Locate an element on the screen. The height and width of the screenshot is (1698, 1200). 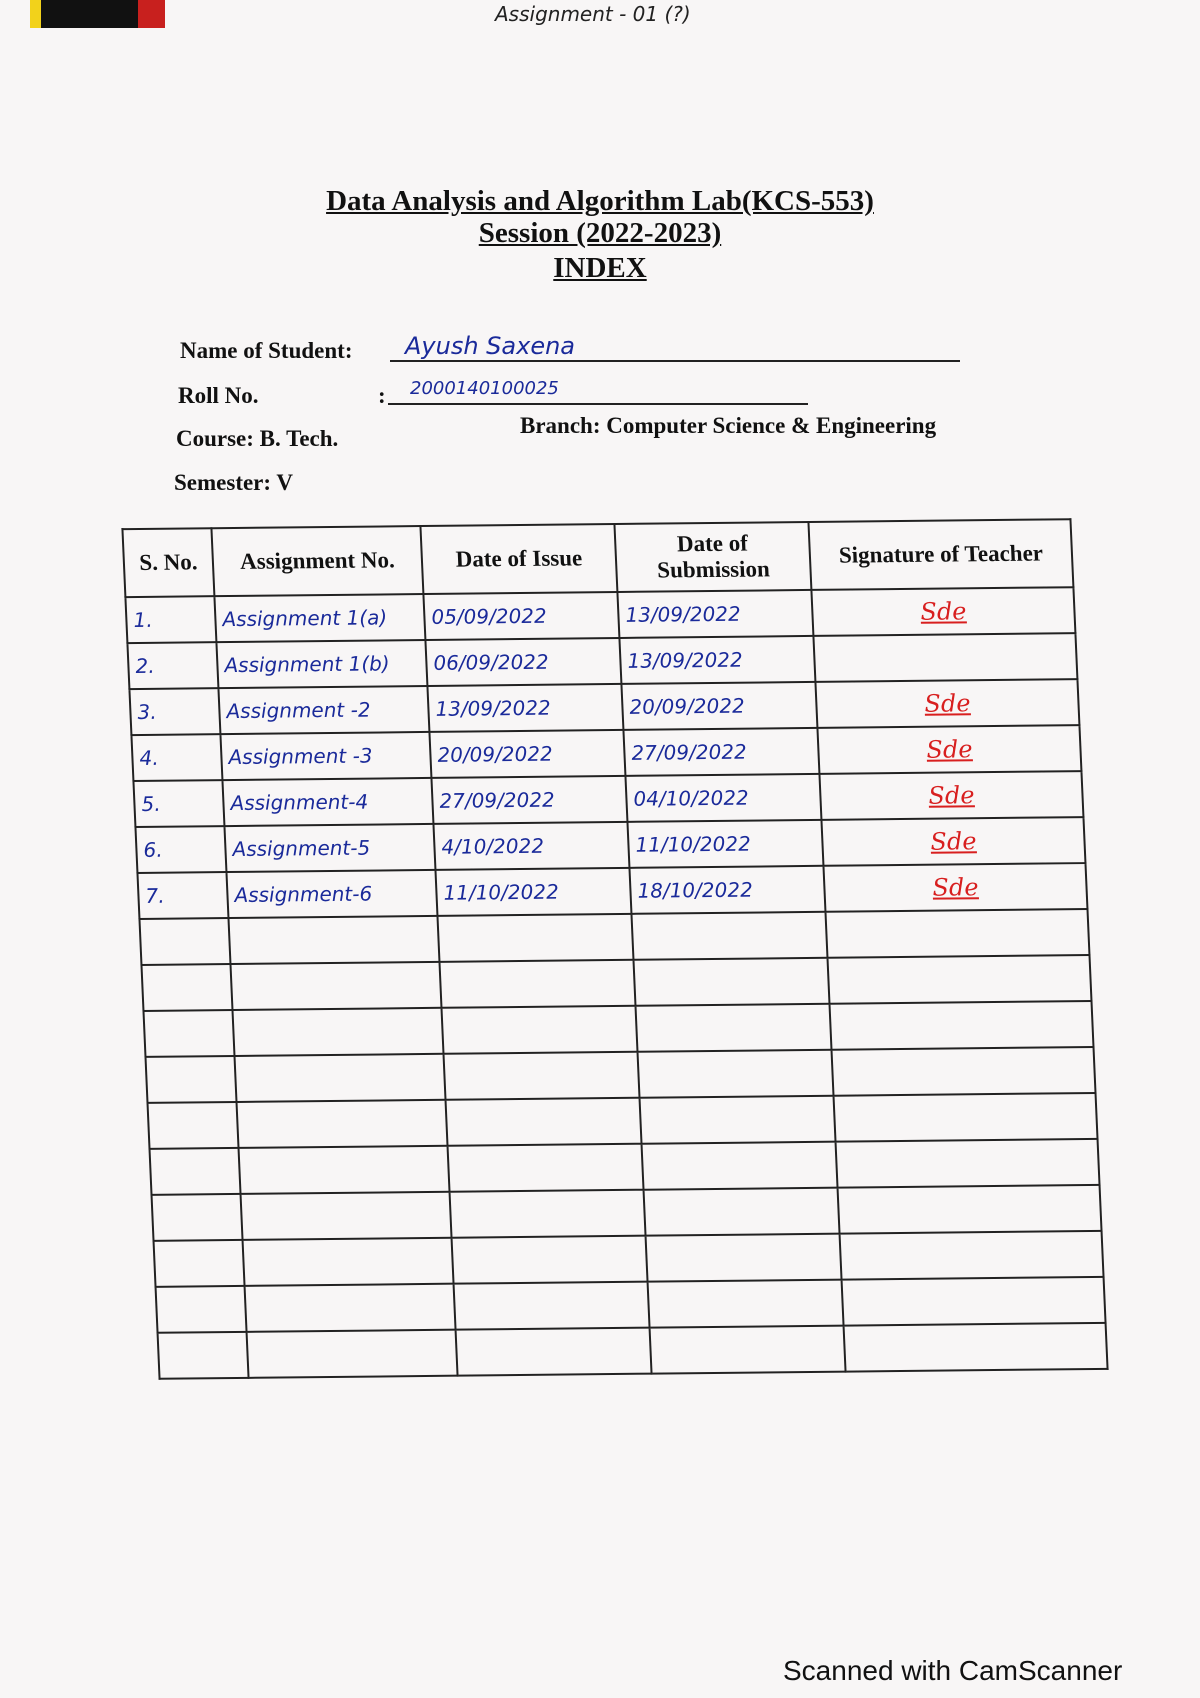
branch-label: Branch: Computer Science & Engineering is located at coordinates (728, 425).